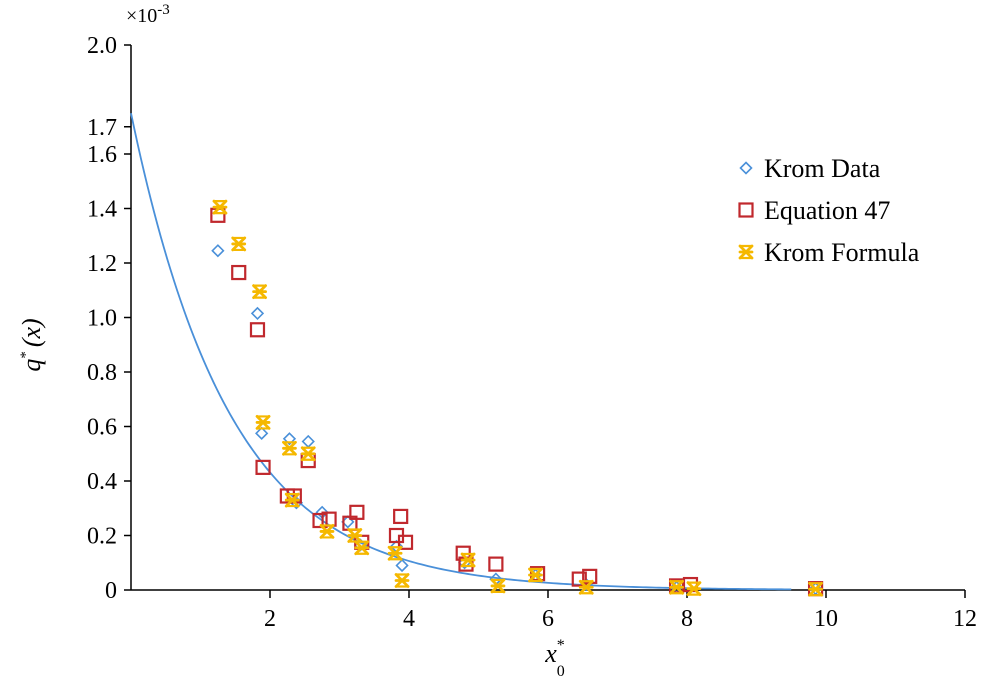  I want to click on legend-label: Krom Formula, so click(842, 252).